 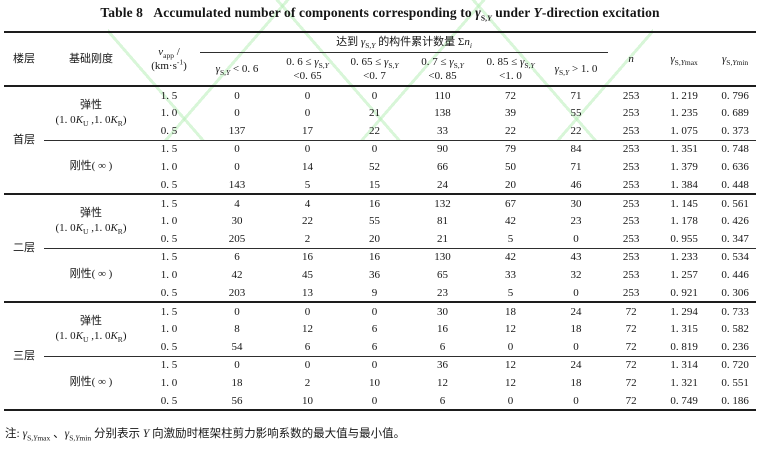 I want to click on value-cell: 23, so click(x=576, y=221).